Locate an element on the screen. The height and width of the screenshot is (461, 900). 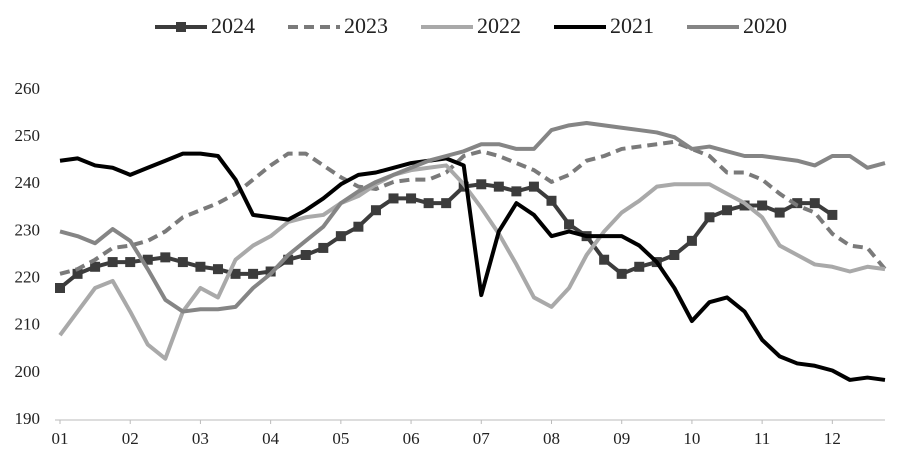
y-tick-label: 260 is located at coordinates (28, 88).